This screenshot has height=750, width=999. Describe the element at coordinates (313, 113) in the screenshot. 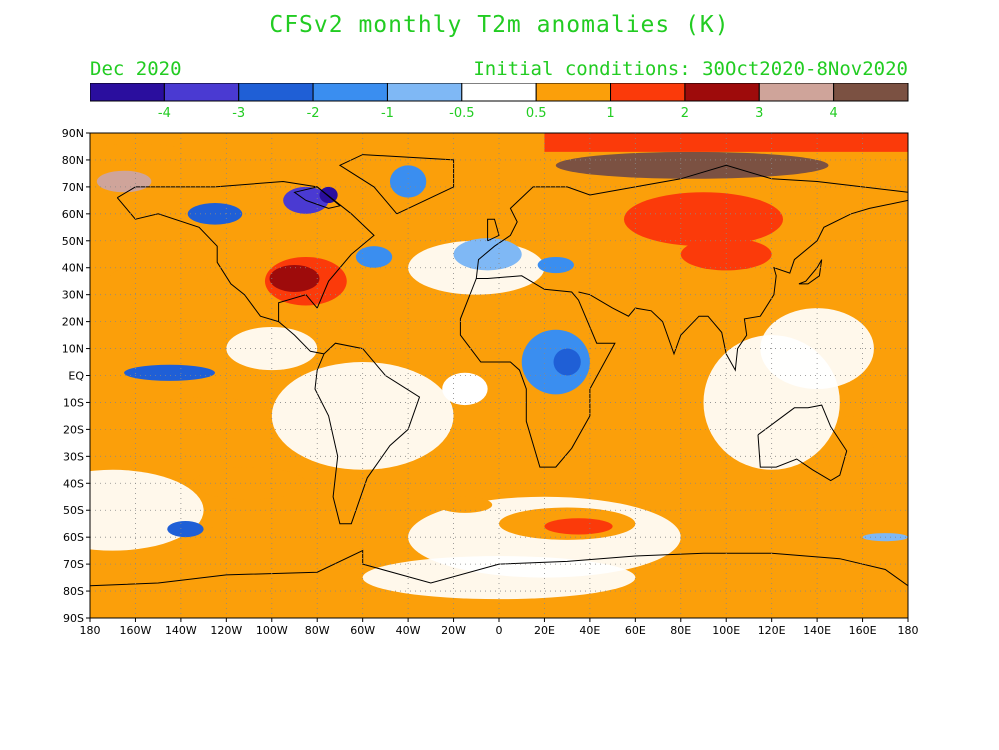

I see `legend-label: -2` at that location.